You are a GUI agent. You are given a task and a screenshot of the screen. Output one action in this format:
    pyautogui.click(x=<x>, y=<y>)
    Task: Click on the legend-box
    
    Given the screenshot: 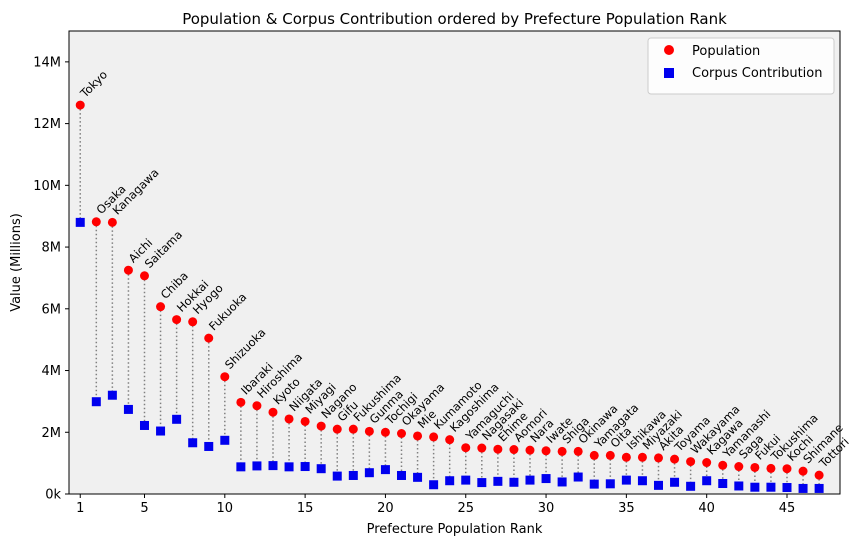 What is the action you would take?
    pyautogui.click(x=741, y=66)
    